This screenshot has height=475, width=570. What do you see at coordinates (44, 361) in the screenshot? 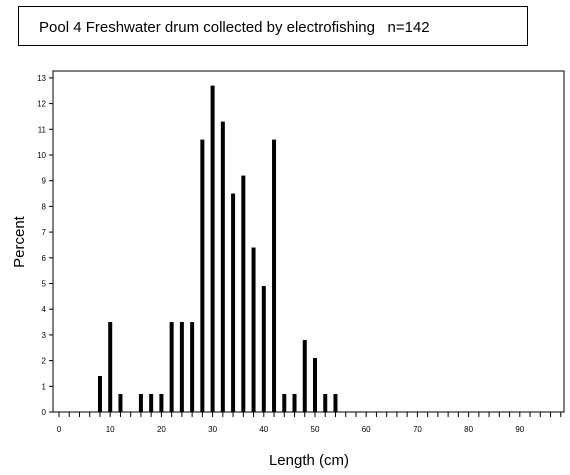
I see `y-tick-label: 2` at bounding box center [44, 361].